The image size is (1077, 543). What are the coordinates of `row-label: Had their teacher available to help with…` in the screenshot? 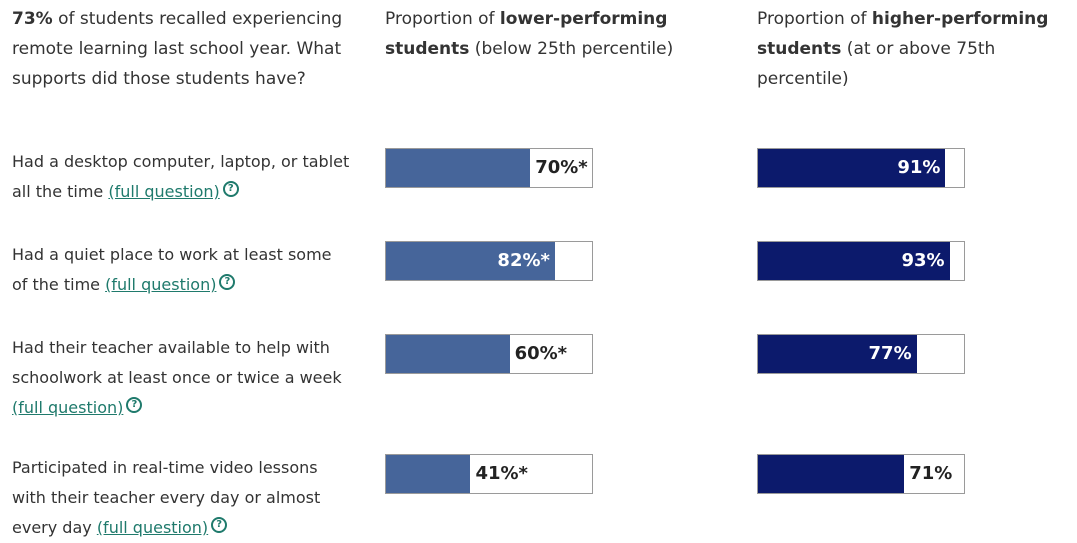 It's located at (181, 378).